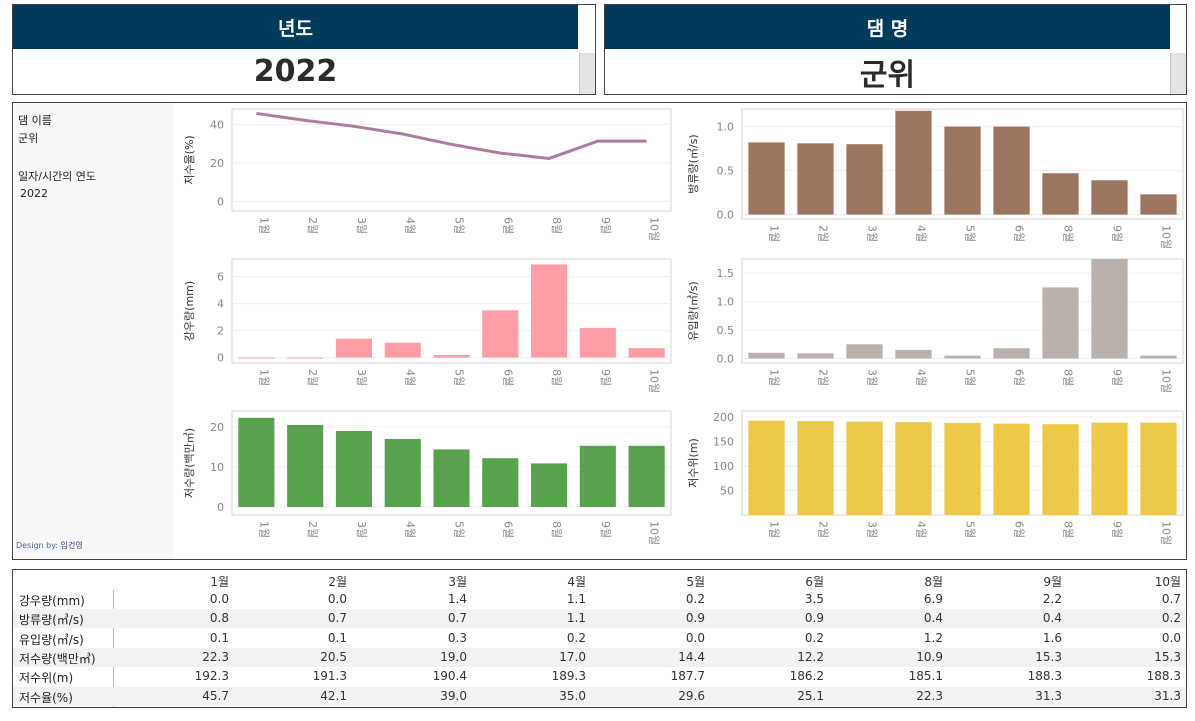  I want to click on storage-ytick: 0, so click(220, 507).